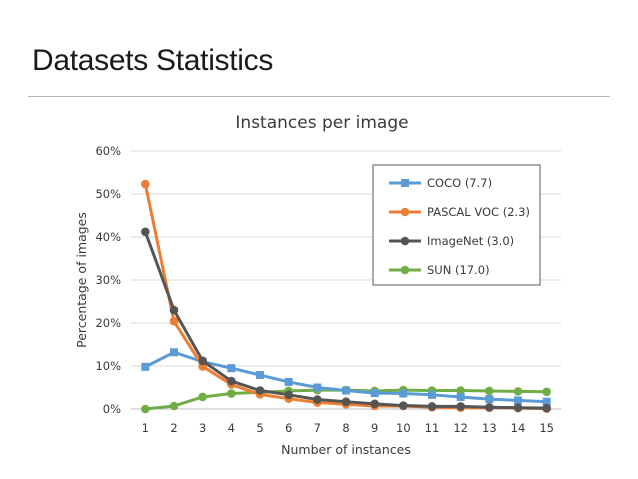 Image resolution: width=638 pixels, height=479 pixels. I want to click on x-tick-label: 5, so click(259, 428).